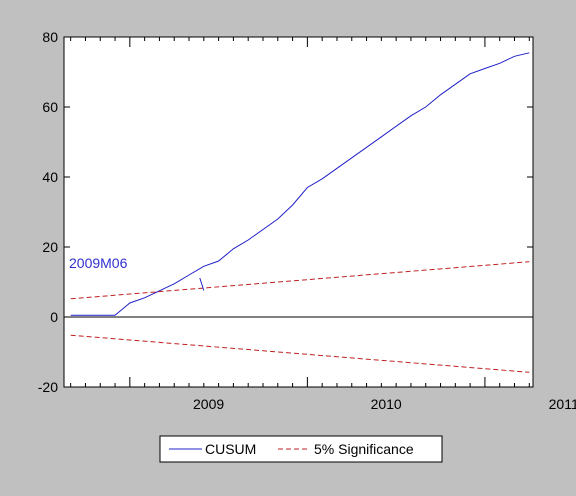  I want to click on series-line-5-significance, so click(300, 280).